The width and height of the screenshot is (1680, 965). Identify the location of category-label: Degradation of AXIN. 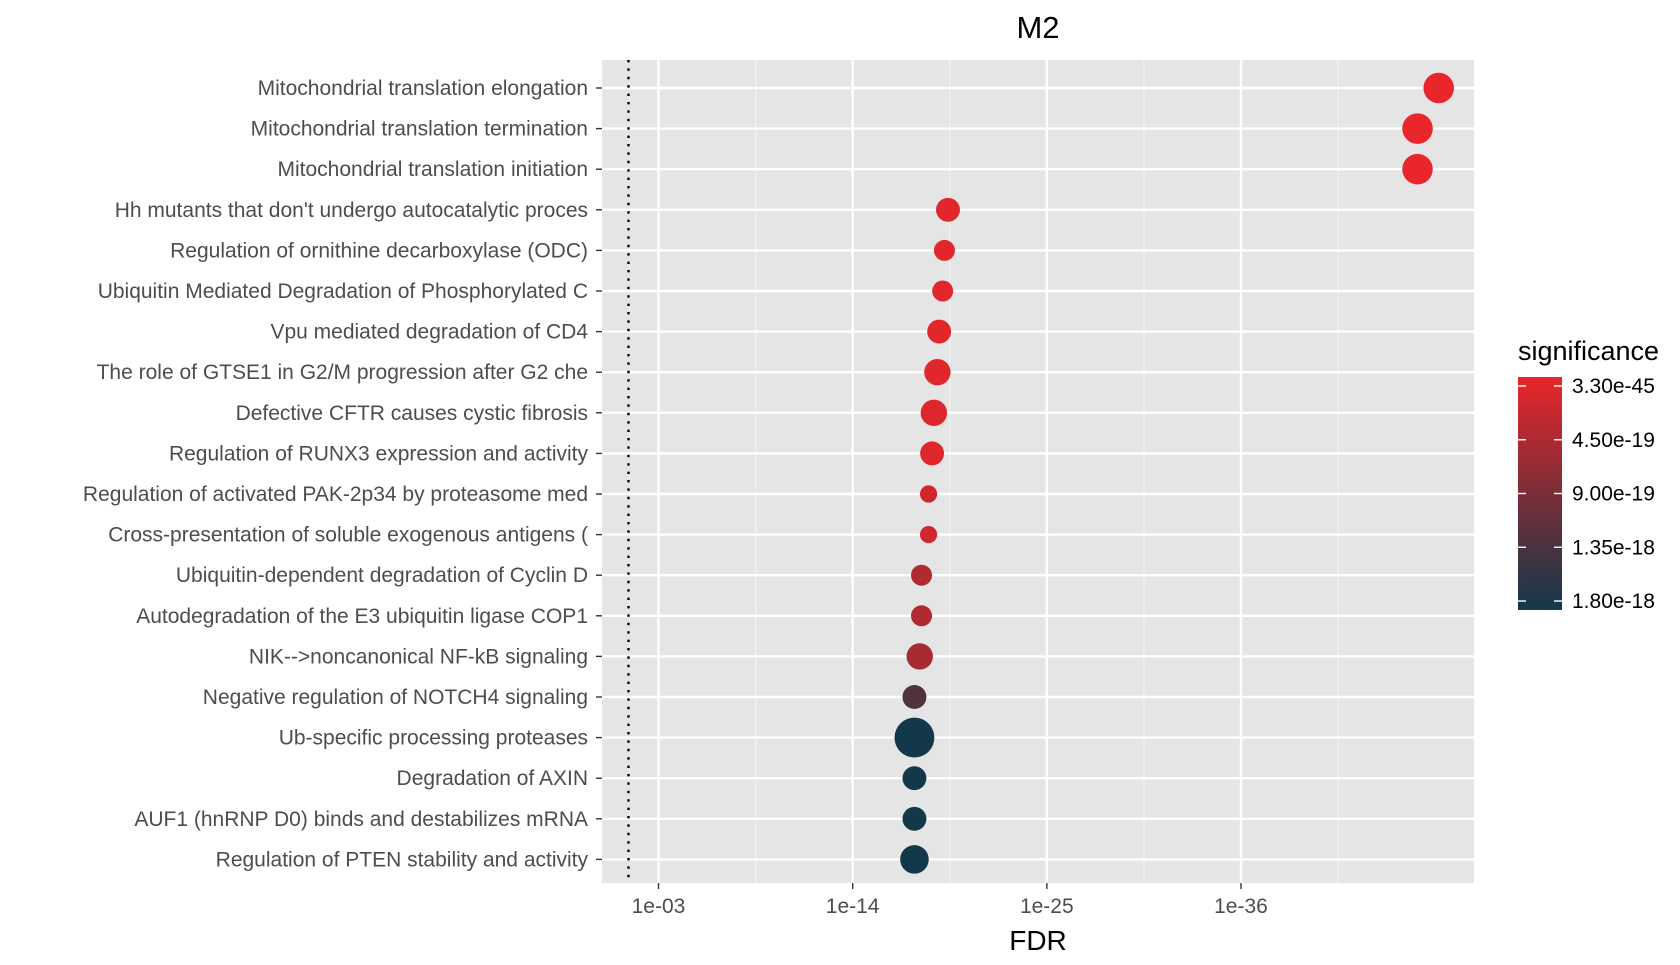
(492, 778).